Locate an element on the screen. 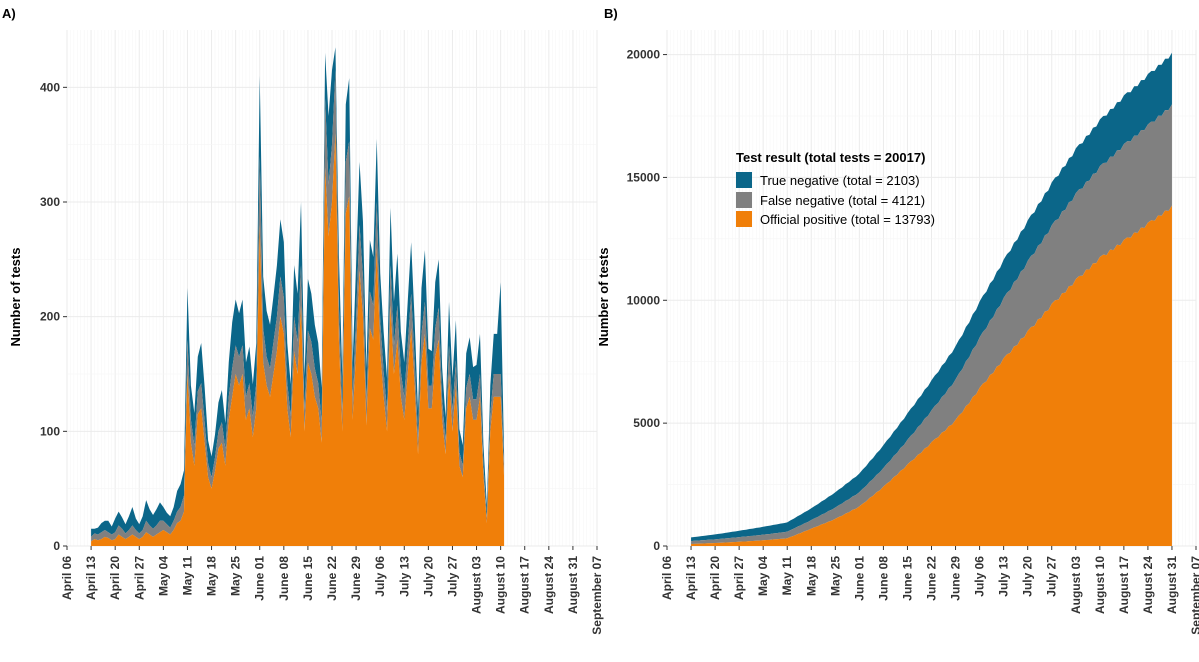  y-tick-label: 10000 is located at coordinates (644, 300).